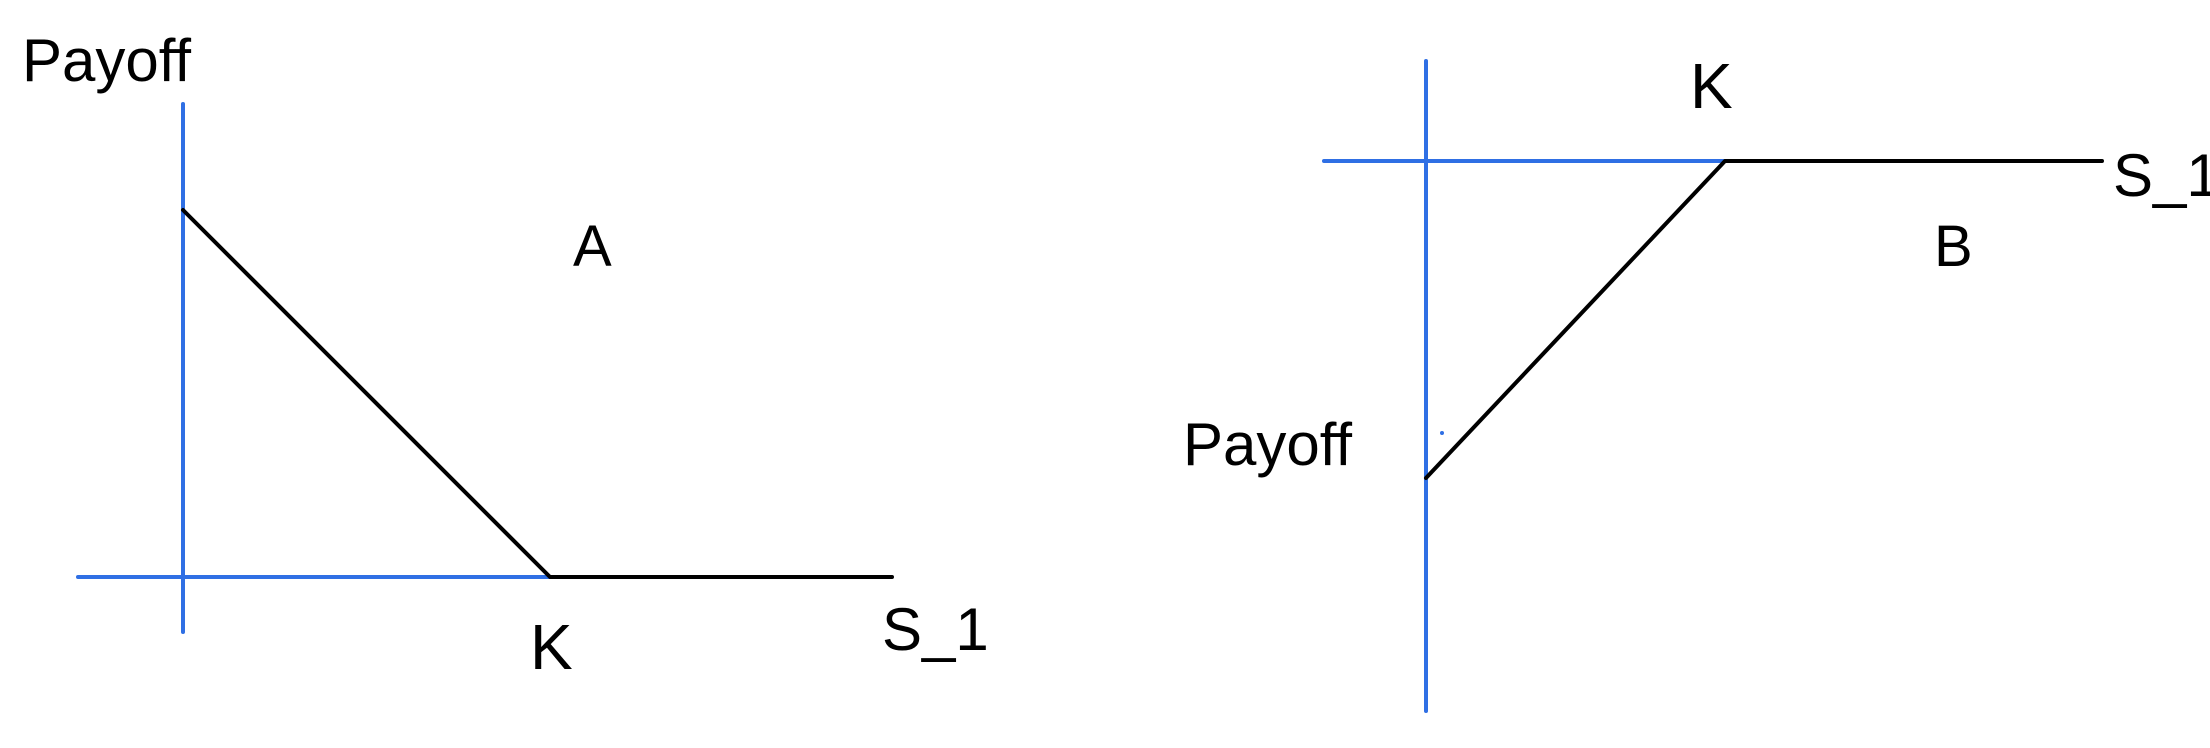 The image size is (2210, 748). Describe the element at coordinates (1267, 444) in the screenshot. I see `panel-b-y-axis-label: Payoff` at that location.